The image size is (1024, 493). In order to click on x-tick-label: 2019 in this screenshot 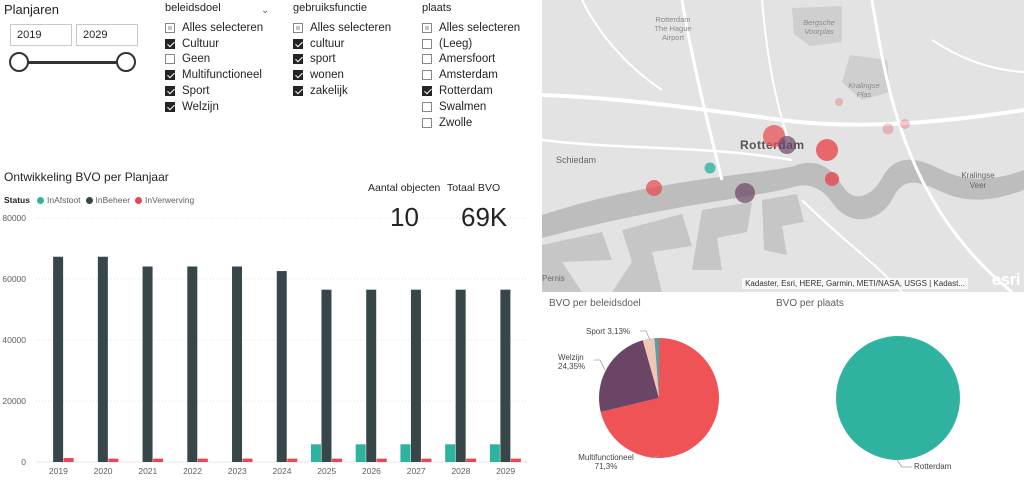, I will do `click(58, 471)`.